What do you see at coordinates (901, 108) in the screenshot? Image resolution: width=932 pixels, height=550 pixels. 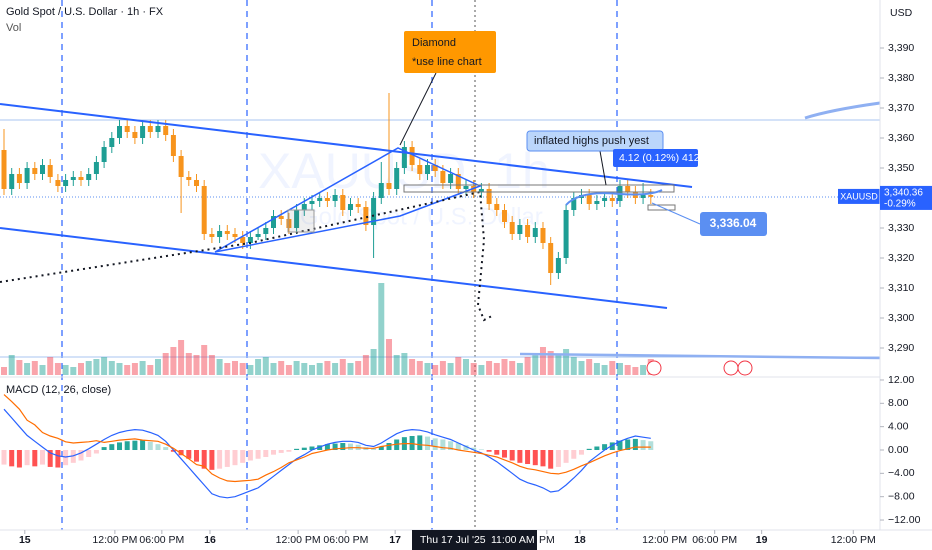 I see `y-tick-label: 3,370` at bounding box center [901, 108].